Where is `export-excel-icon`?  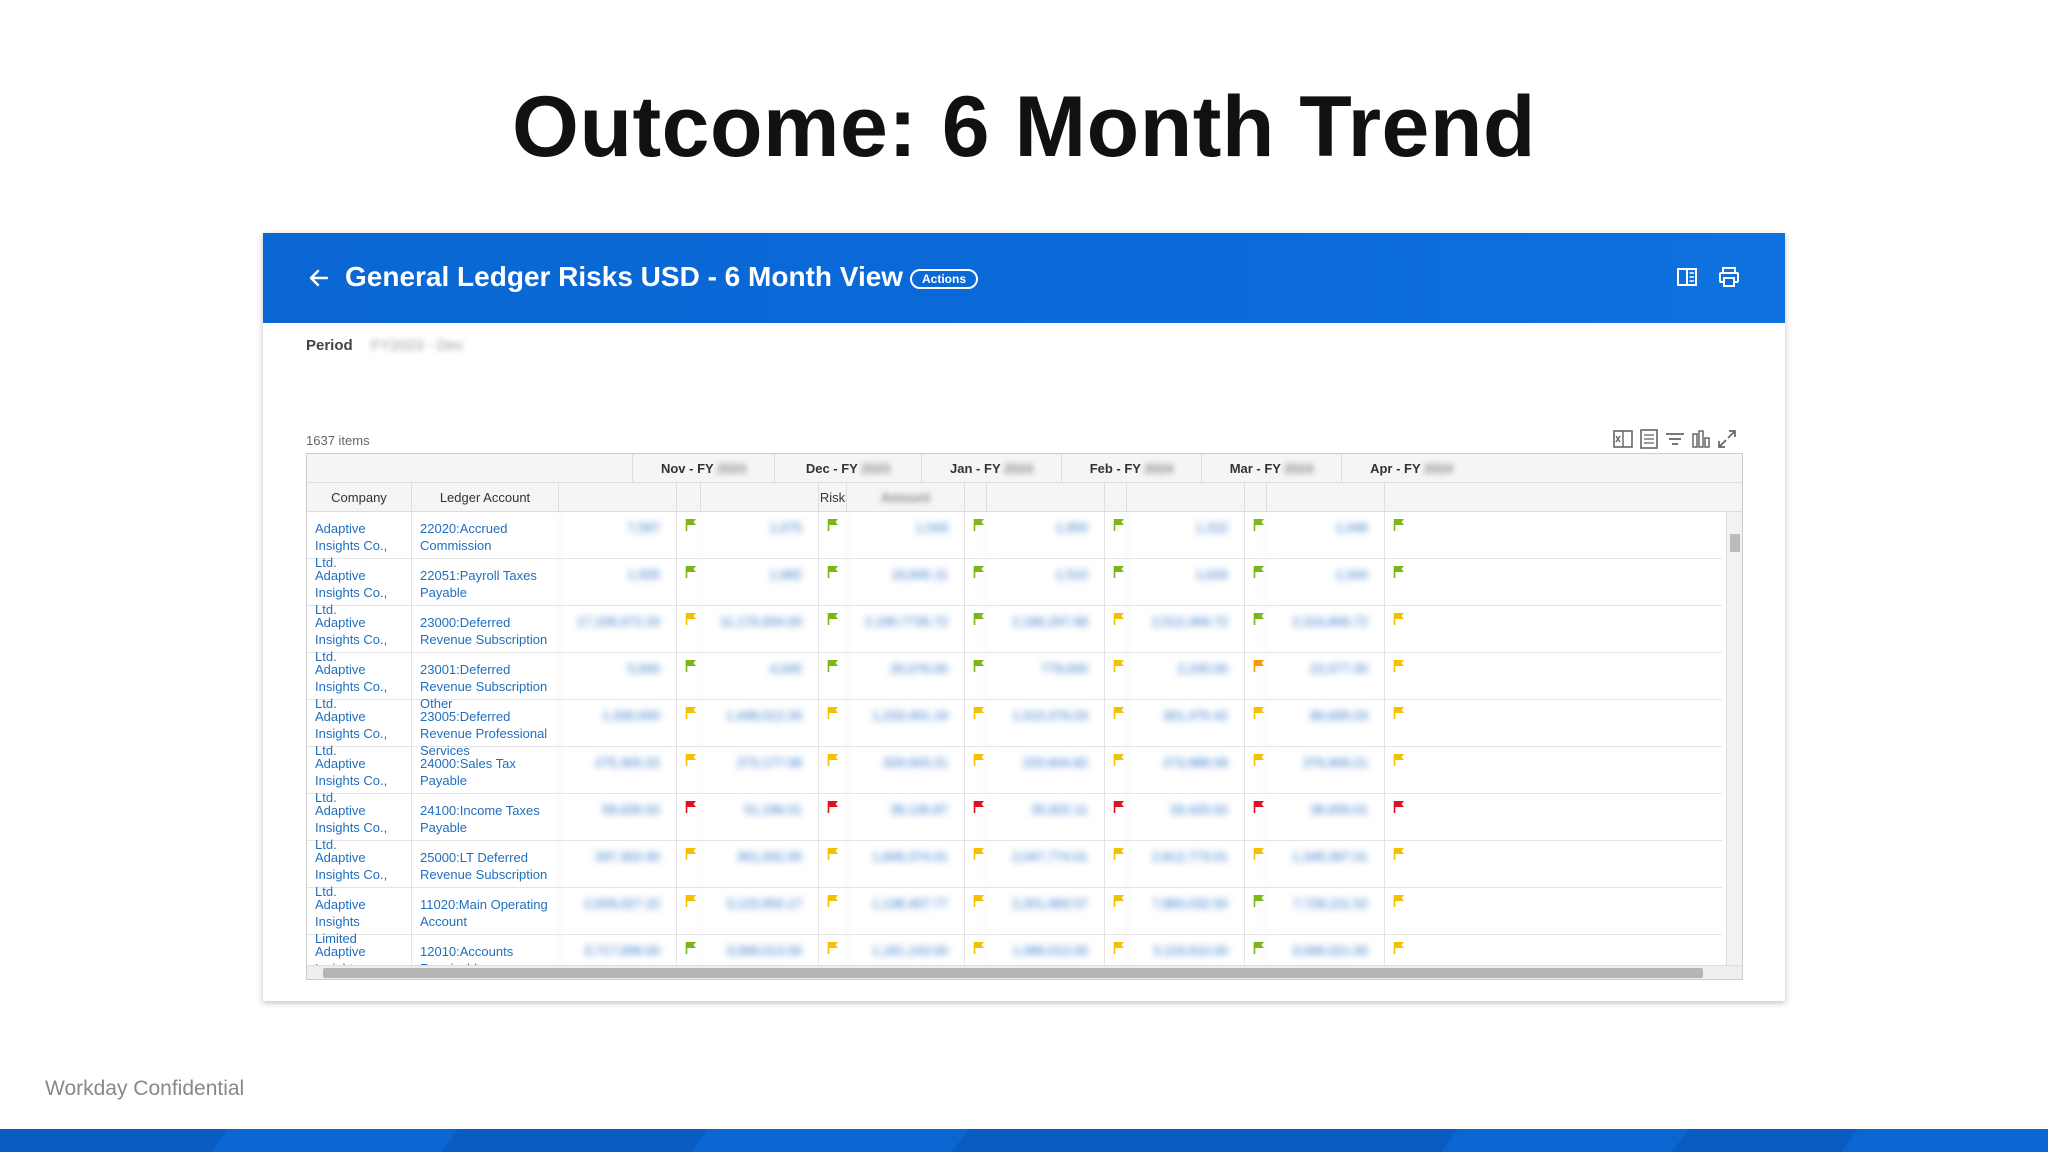
export-excel-icon is located at coordinates (1623, 439).